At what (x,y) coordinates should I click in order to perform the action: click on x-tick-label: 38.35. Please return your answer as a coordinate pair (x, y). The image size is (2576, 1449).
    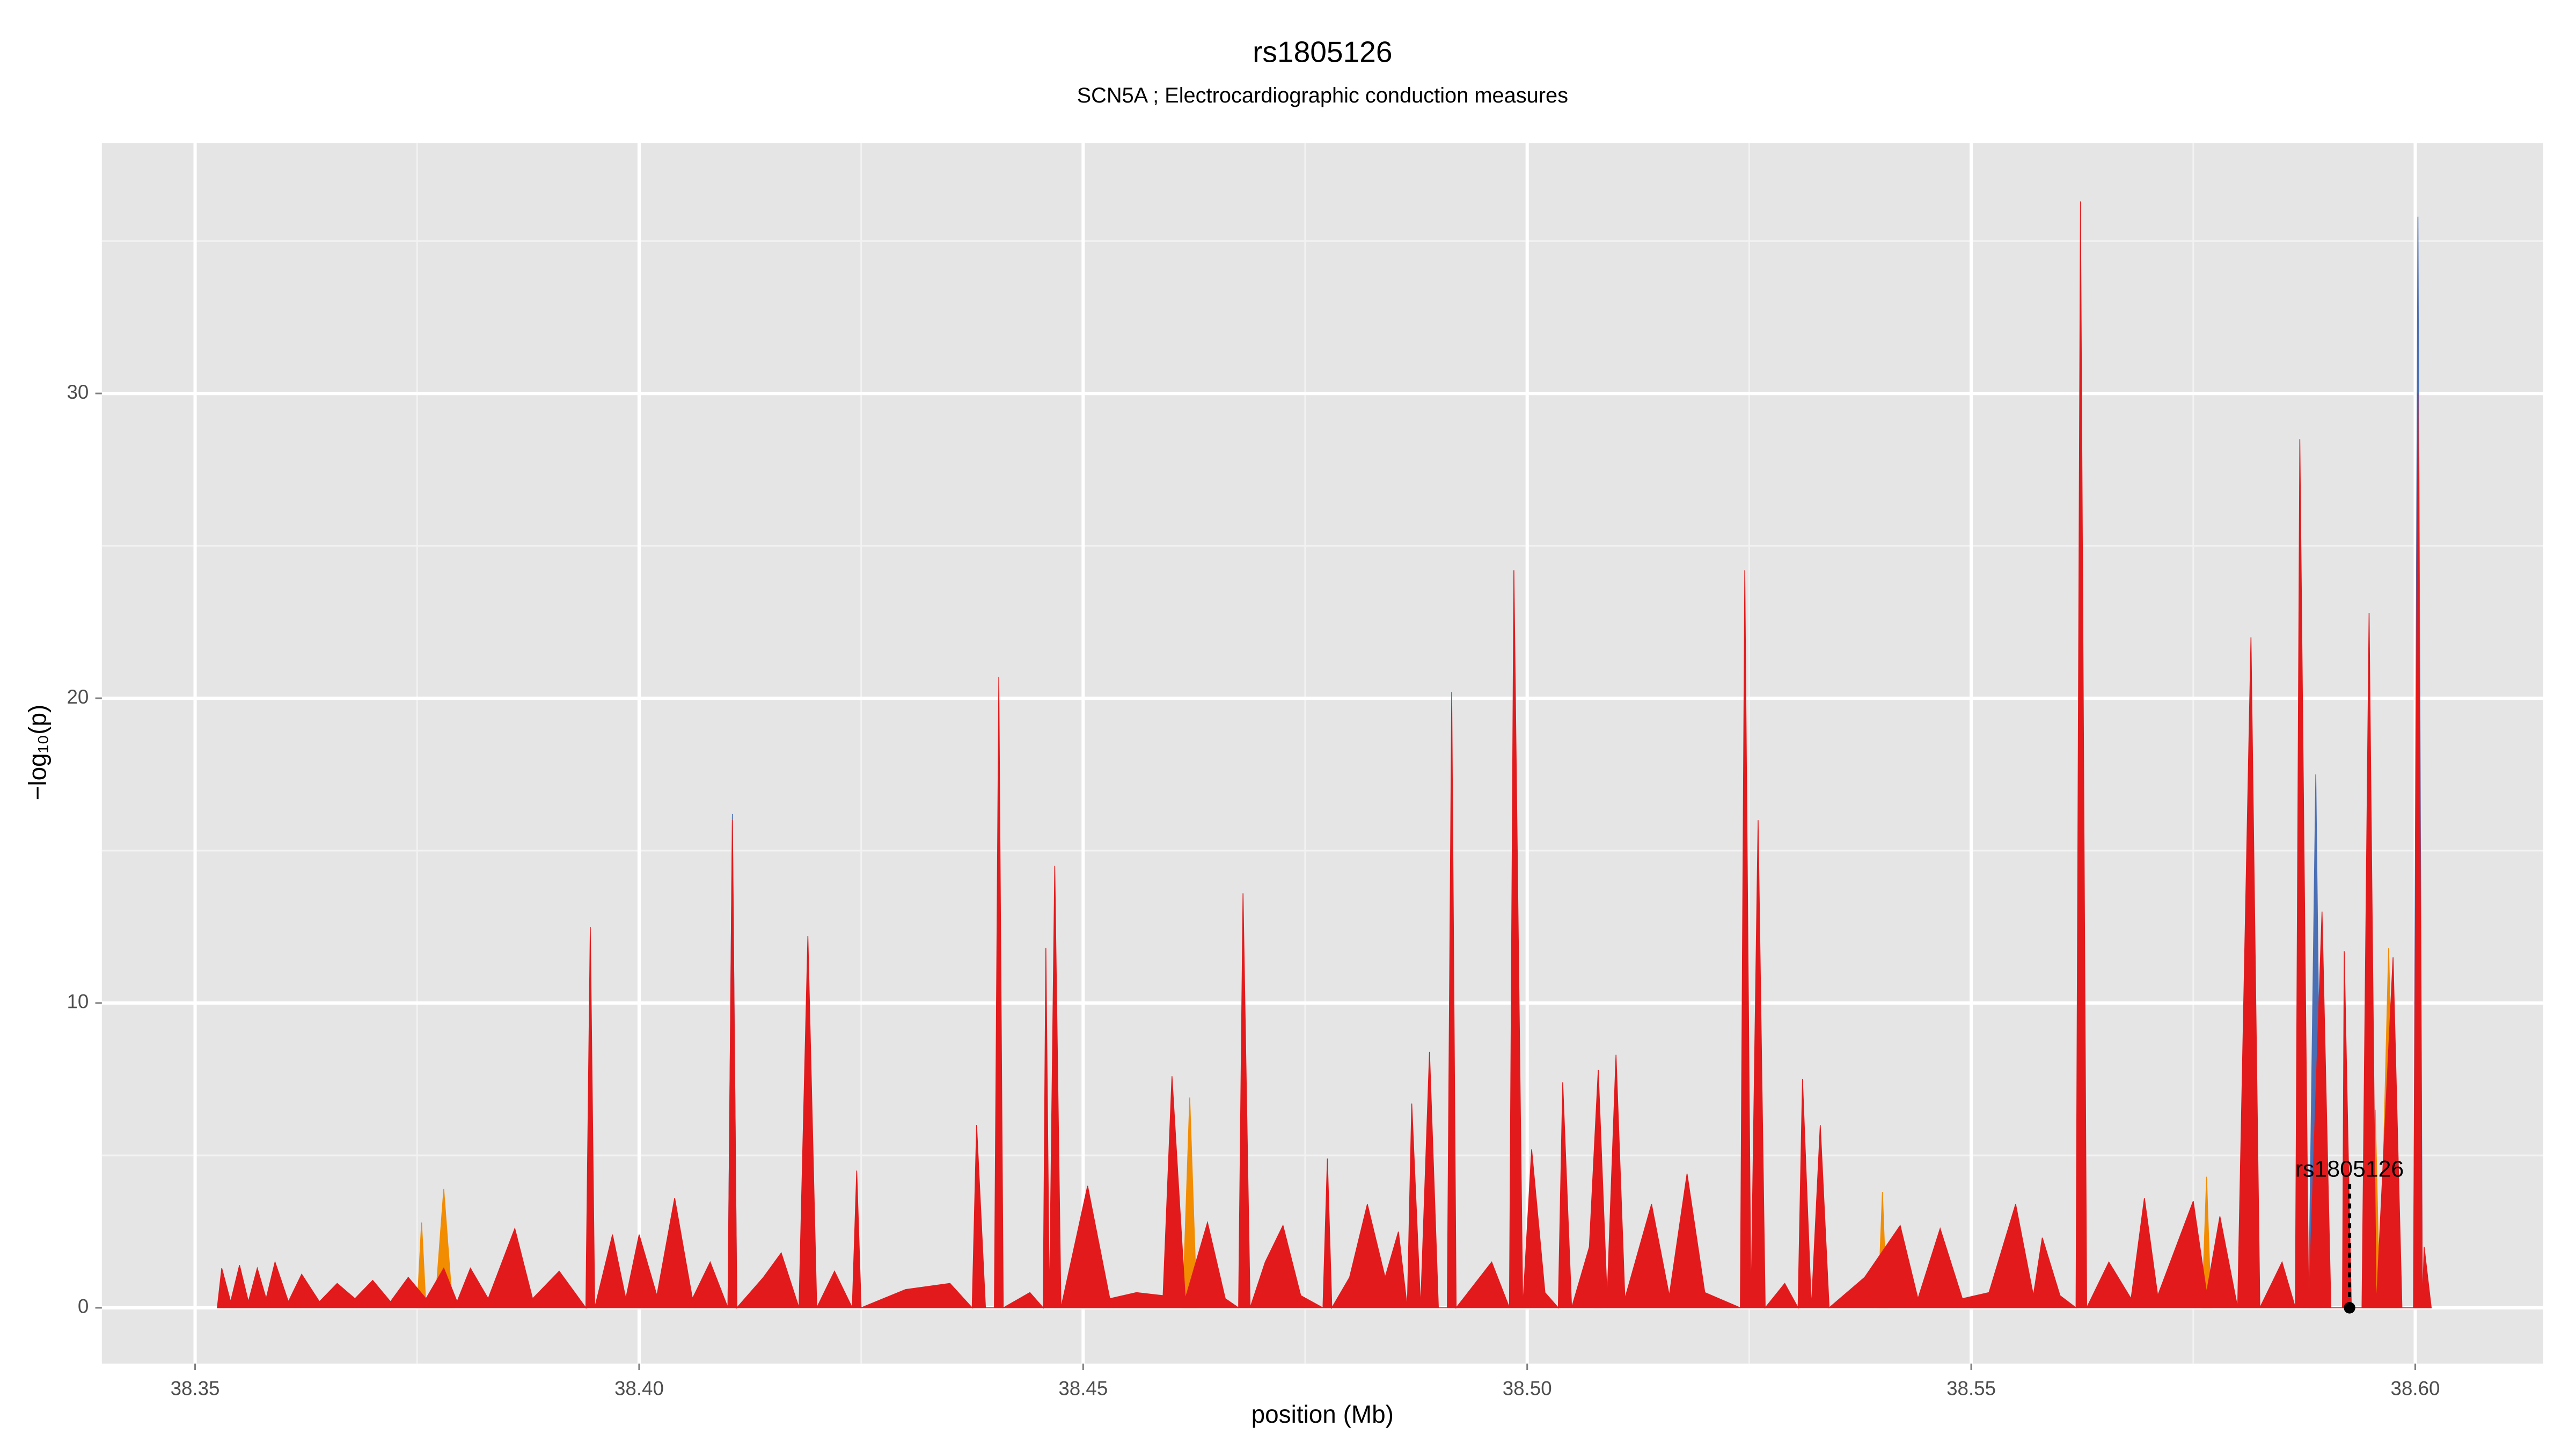
    Looking at the image, I should click on (195, 1388).